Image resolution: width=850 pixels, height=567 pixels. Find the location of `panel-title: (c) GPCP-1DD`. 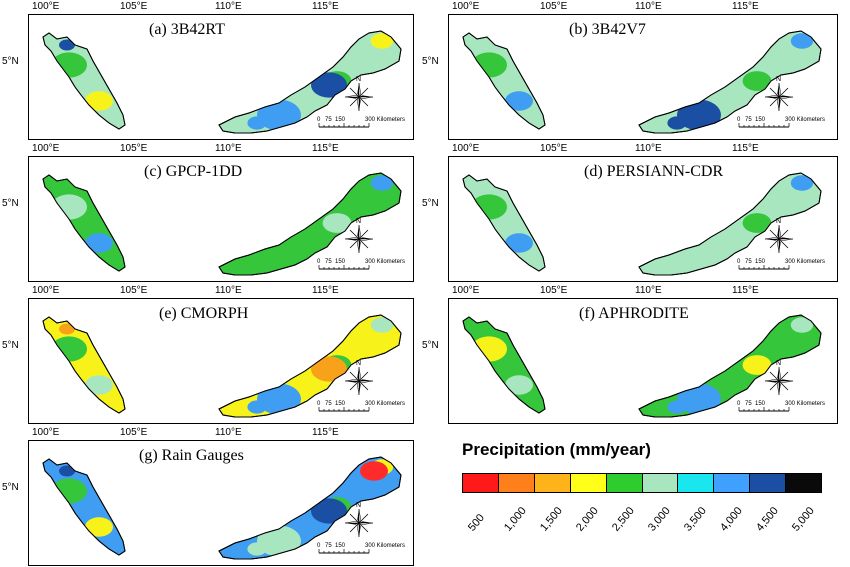

panel-title: (c) GPCP-1DD is located at coordinates (193, 171).